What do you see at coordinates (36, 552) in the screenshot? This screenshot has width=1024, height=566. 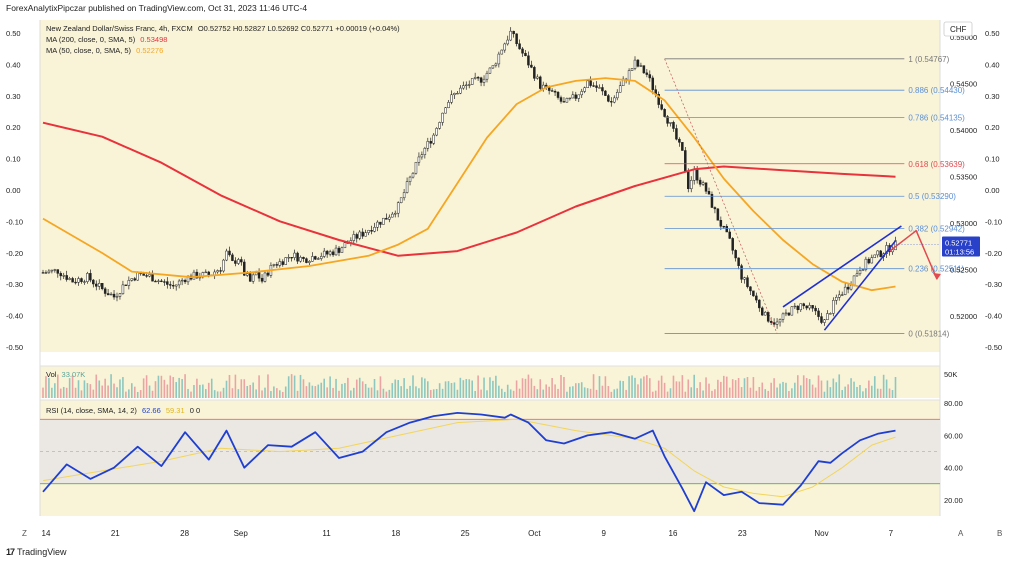 I see `tradingview-footer: 17 TradingView` at bounding box center [36, 552].